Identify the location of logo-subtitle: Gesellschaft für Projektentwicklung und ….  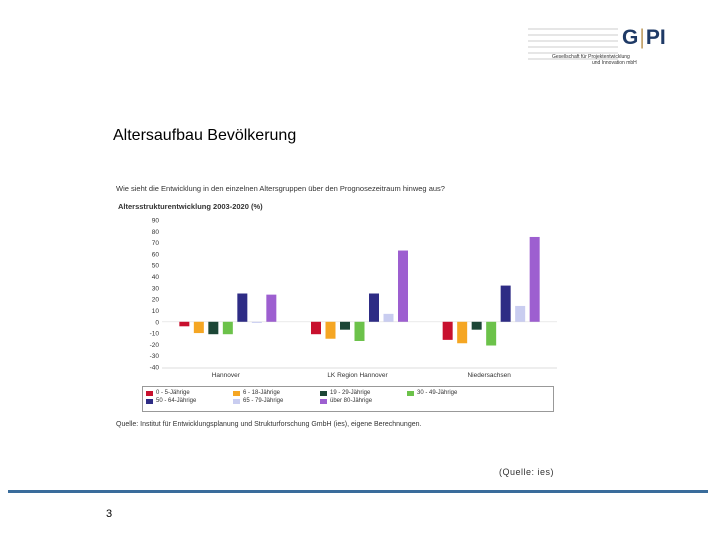
(612, 60).